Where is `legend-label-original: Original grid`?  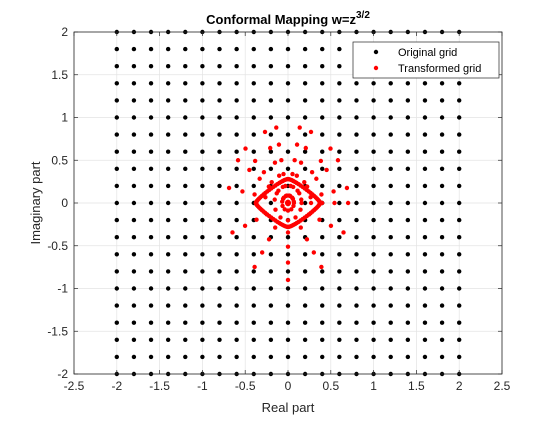
legend-label-original: Original grid is located at coordinates (427, 53).